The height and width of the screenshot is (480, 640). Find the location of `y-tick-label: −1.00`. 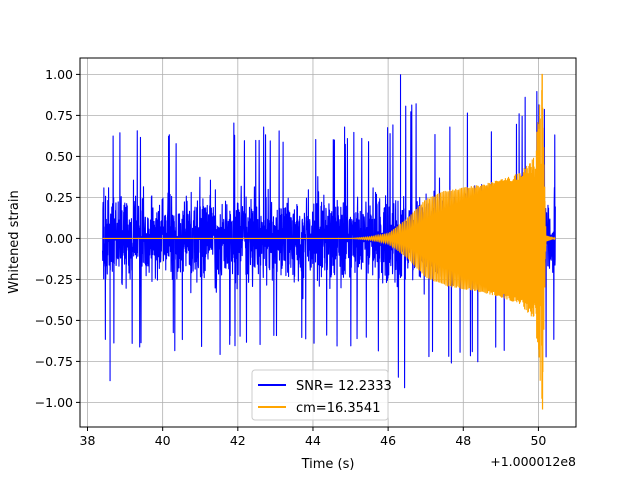

y-tick-label: −1.00 is located at coordinates (54, 402).